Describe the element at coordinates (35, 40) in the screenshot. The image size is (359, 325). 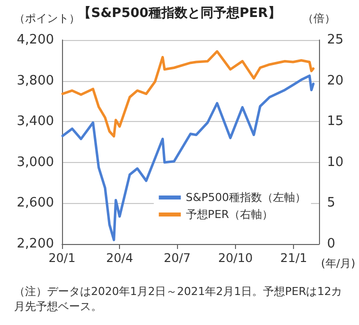
I see `y-tick-label: 4,200` at that location.